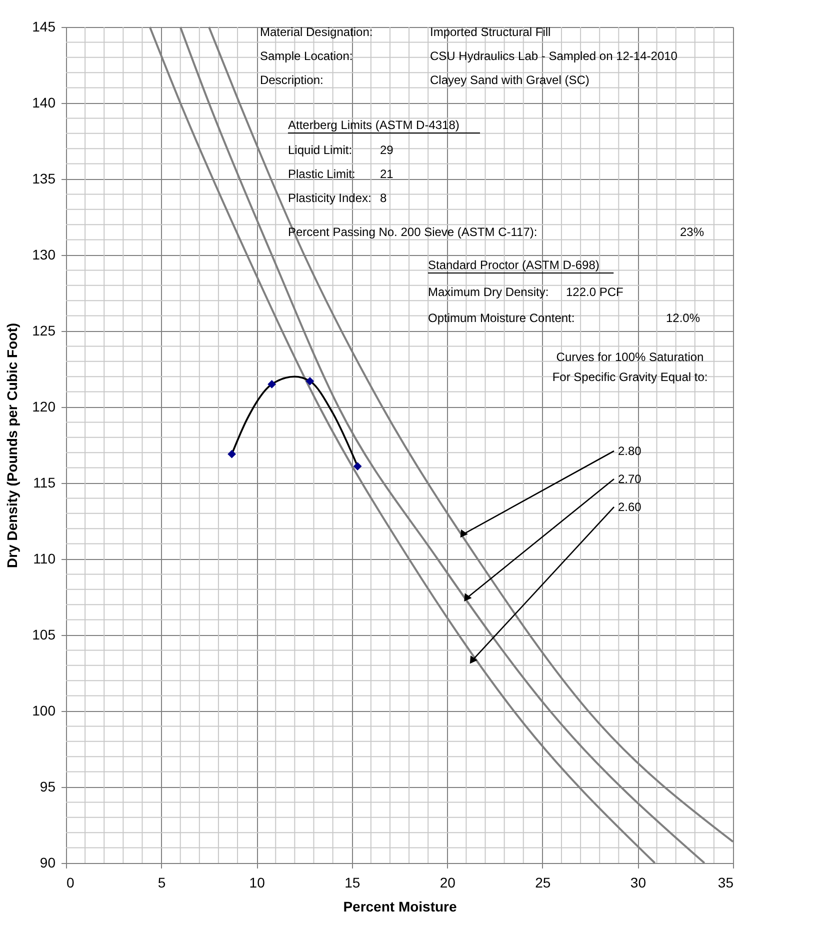 This screenshot has height=926, width=821. I want to click on annotation: CSU Hydraulics Lab - Sampled on 12-14-2010, so click(554, 56).